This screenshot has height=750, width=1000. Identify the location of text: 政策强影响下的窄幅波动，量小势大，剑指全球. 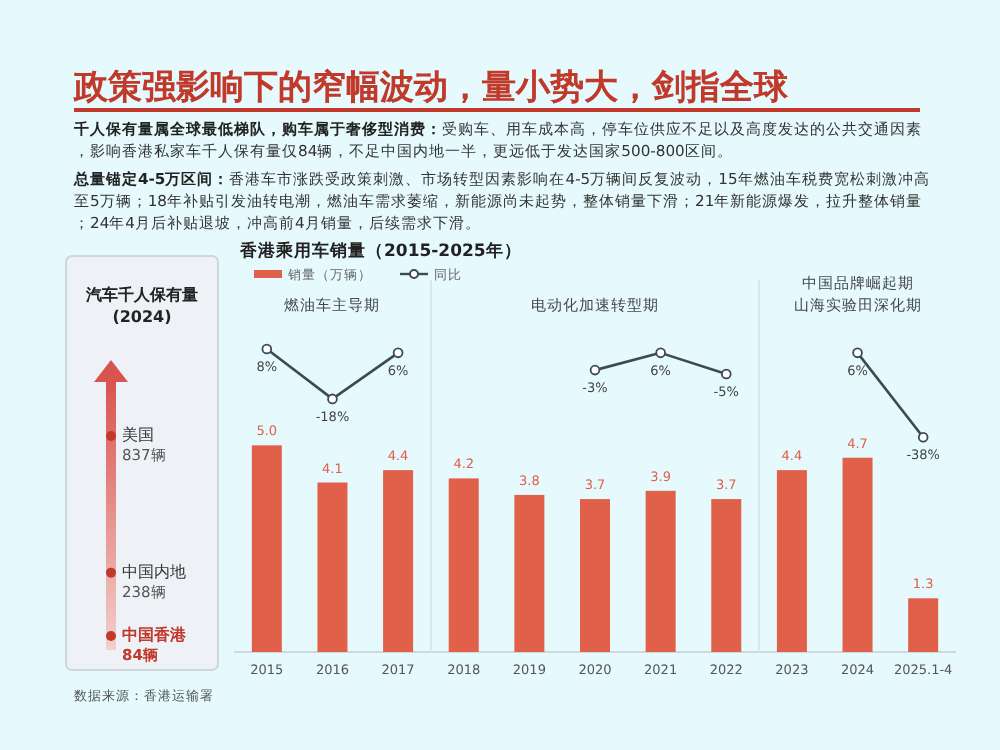
(431, 88).